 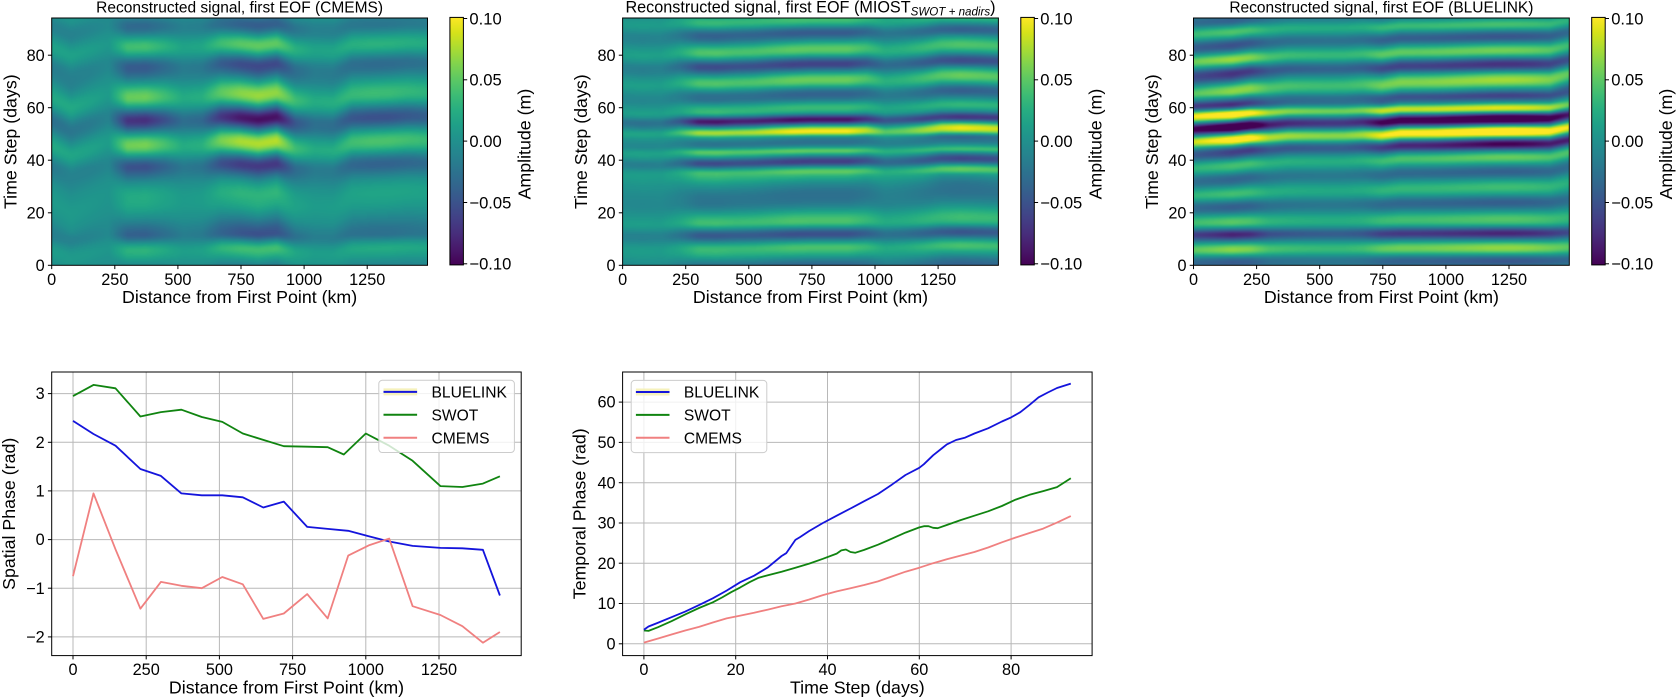 What do you see at coordinates (606, 443) in the screenshot?
I see `svg-text: 50` at bounding box center [606, 443].